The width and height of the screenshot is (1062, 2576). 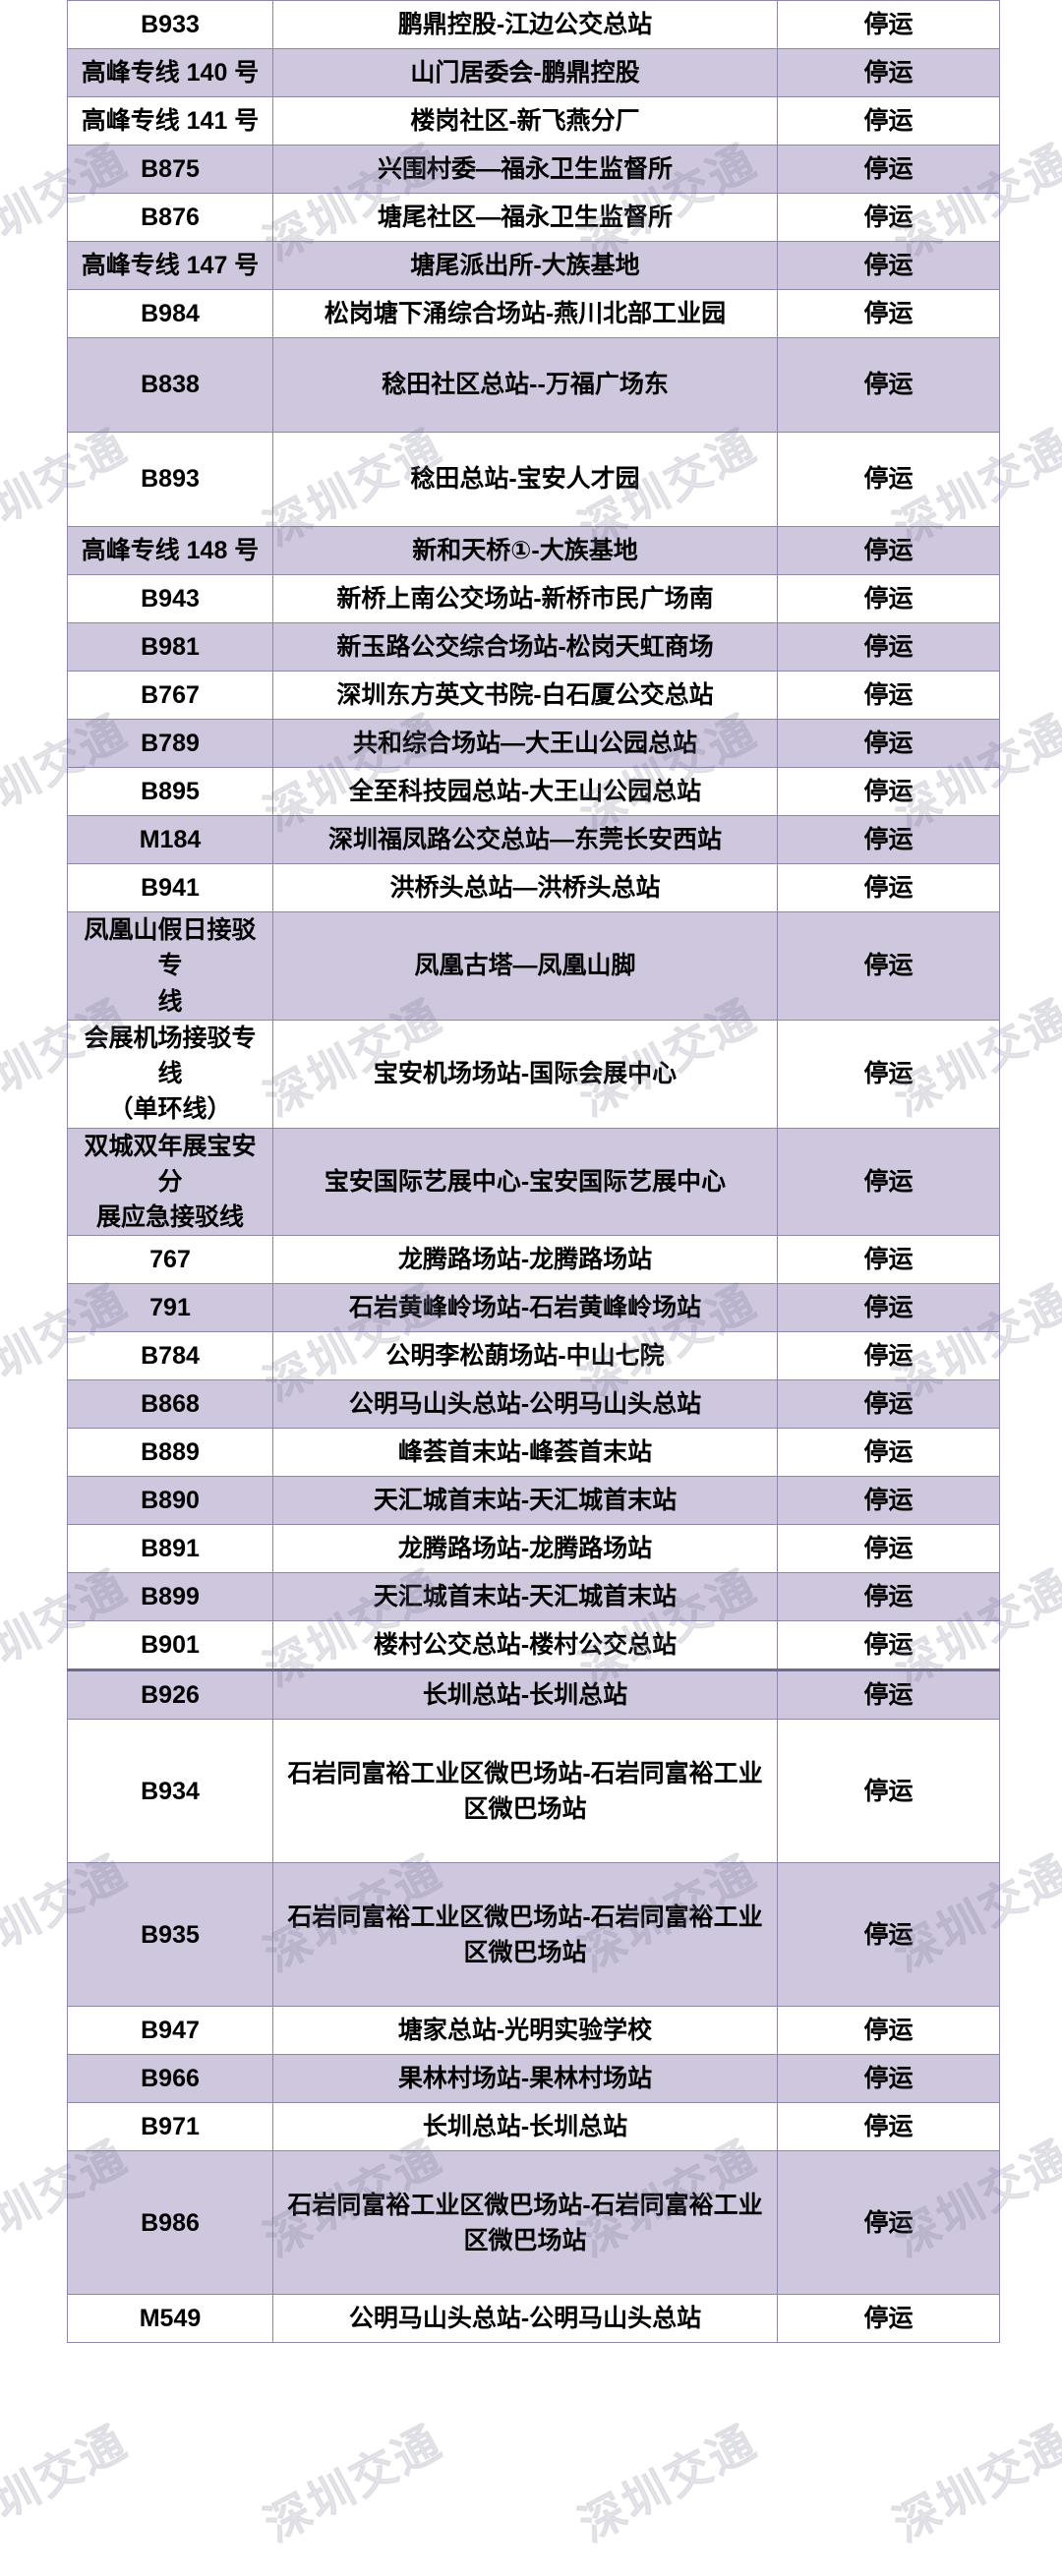 I want to click on table-row: B901 楼村公交总站-楼村公交总站 停运, so click(x=533, y=1645).